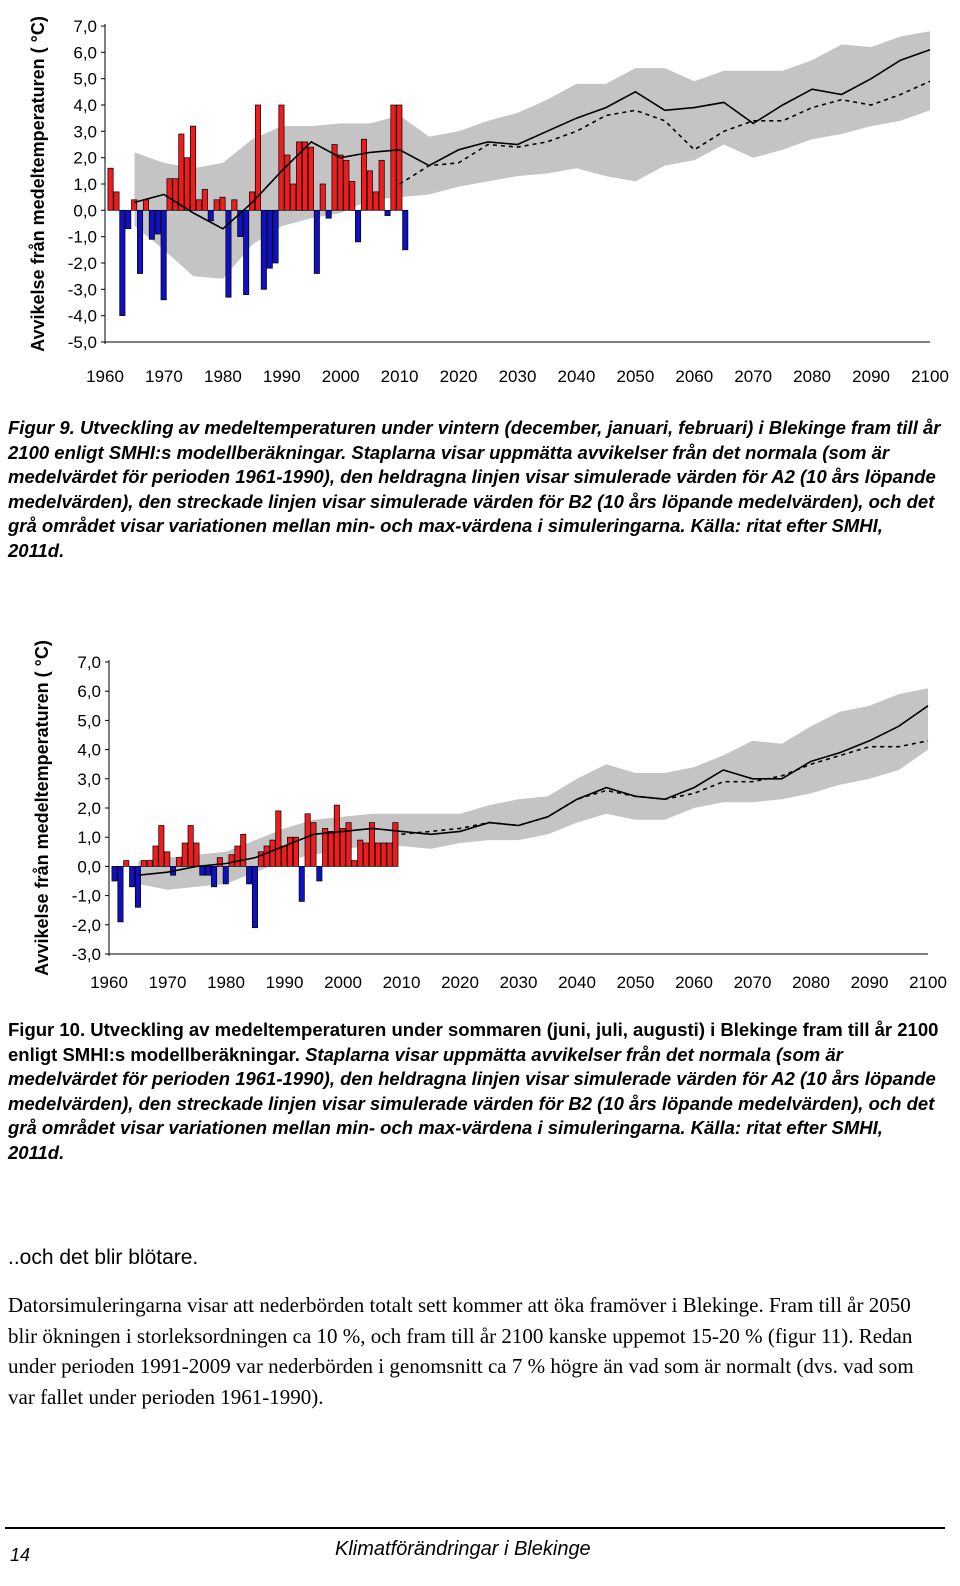 Image resolution: width=960 pixels, height=1586 pixels. What do you see at coordinates (299, 176) in the screenshot?
I see `observed-bar-1993` at bounding box center [299, 176].